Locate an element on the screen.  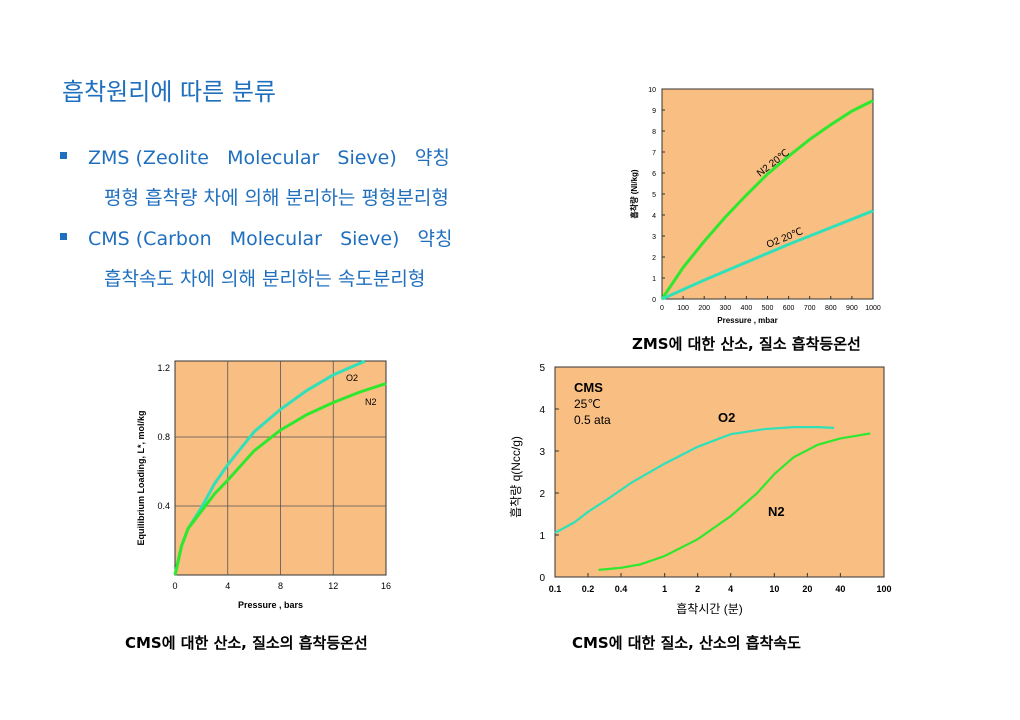
bullet-cms: CMS (Carbon Molecular Sieve) 약칭 is located at coordinates (270, 239).